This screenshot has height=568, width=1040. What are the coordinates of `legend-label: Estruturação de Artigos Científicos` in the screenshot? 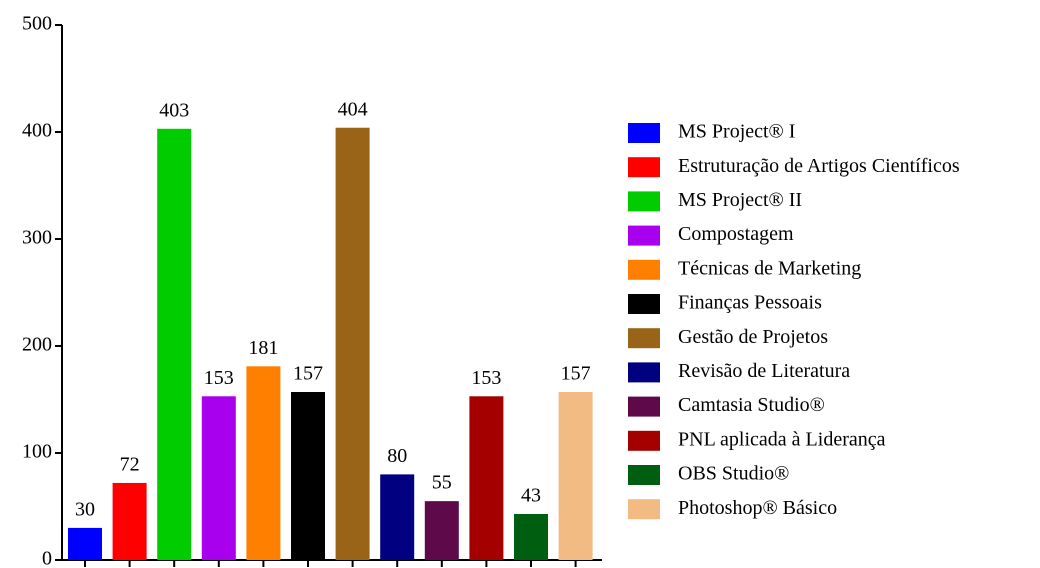 It's located at (819, 166).